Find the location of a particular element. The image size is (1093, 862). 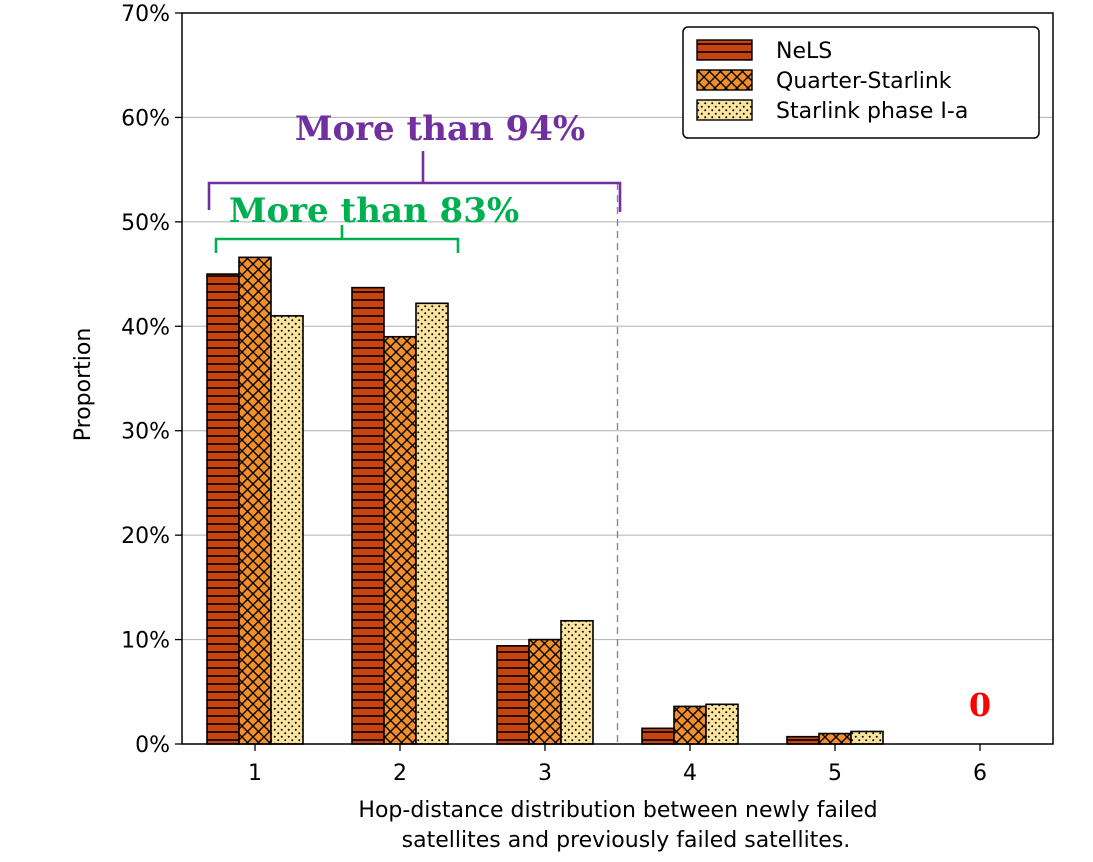

y-tick-label: 60% is located at coordinates (145, 118).